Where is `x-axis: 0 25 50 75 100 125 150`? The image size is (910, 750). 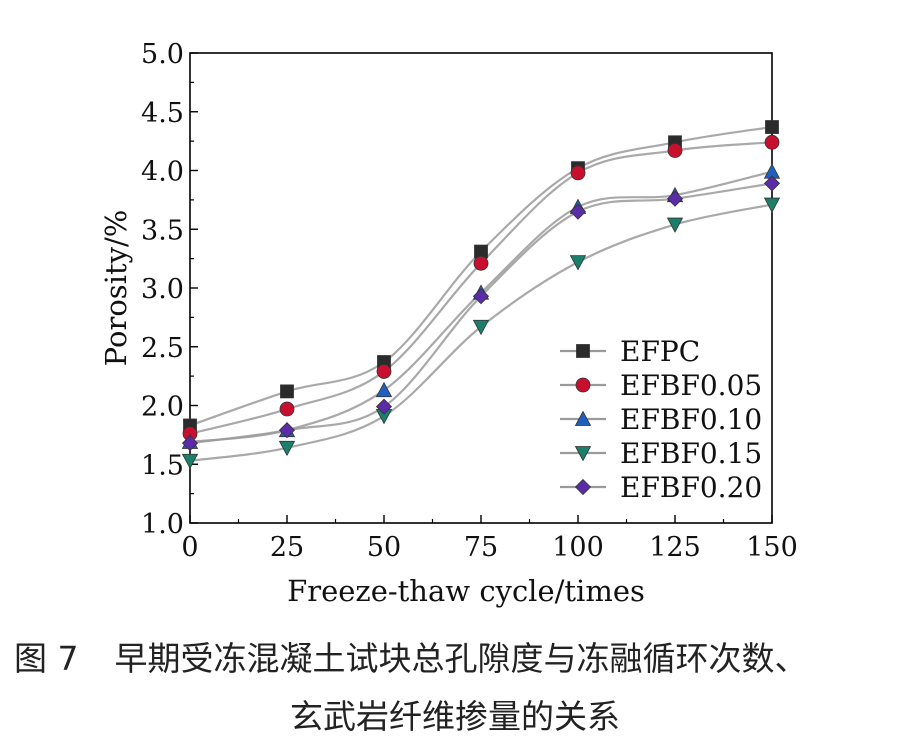 x-axis: 0 25 50 75 100 125 150 is located at coordinates (489, 539).